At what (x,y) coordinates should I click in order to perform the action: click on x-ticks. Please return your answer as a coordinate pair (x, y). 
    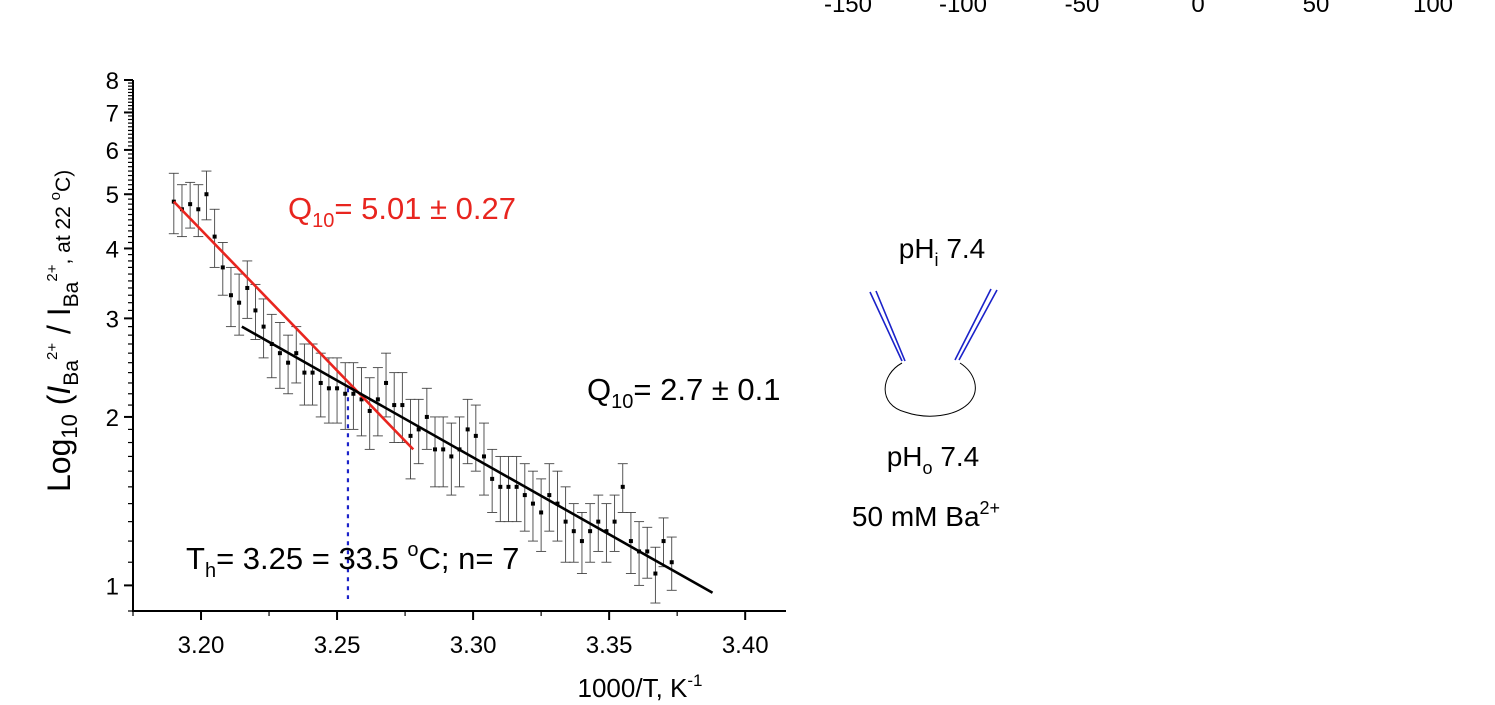
    Looking at the image, I should click on (439, 615).